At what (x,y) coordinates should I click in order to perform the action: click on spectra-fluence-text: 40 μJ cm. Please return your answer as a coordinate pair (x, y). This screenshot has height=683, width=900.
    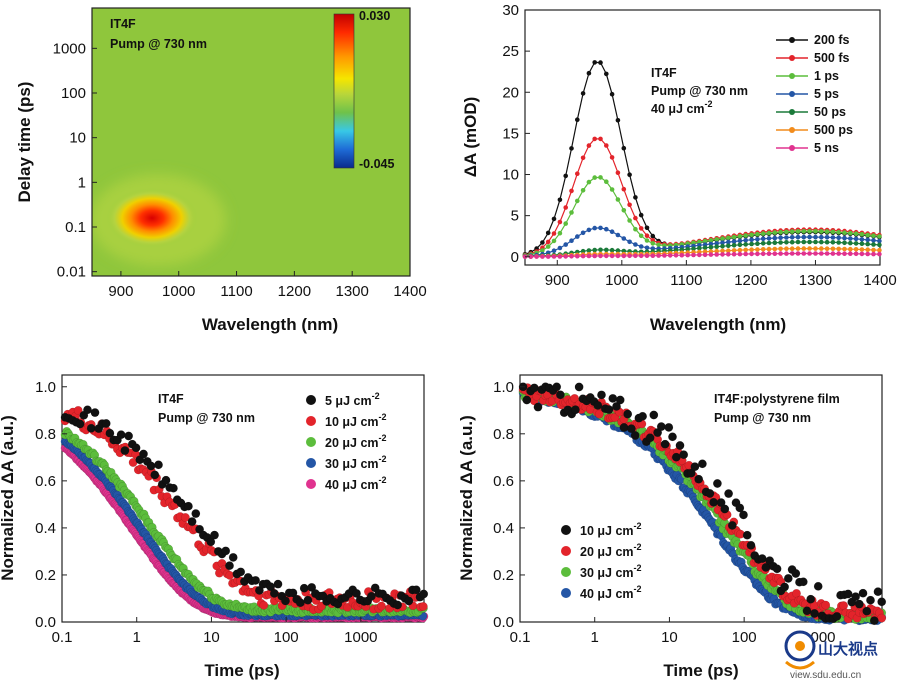
    Looking at the image, I should click on (678, 109).